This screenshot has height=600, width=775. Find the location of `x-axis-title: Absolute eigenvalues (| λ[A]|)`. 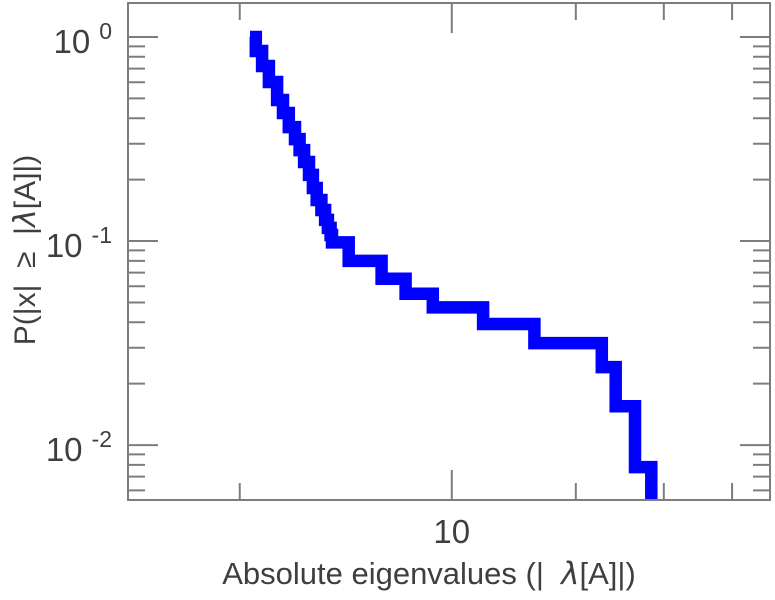

x-axis-title: Absolute eigenvalues (| λ[A]|) is located at coordinates (429, 574).